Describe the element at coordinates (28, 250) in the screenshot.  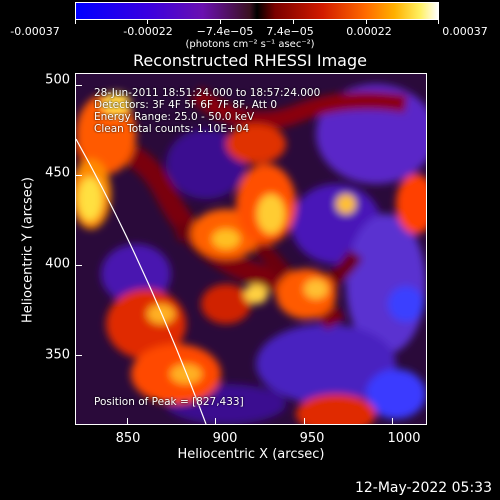
I see `y-axis-title: Heliocentric Y (arcsec)` at that location.